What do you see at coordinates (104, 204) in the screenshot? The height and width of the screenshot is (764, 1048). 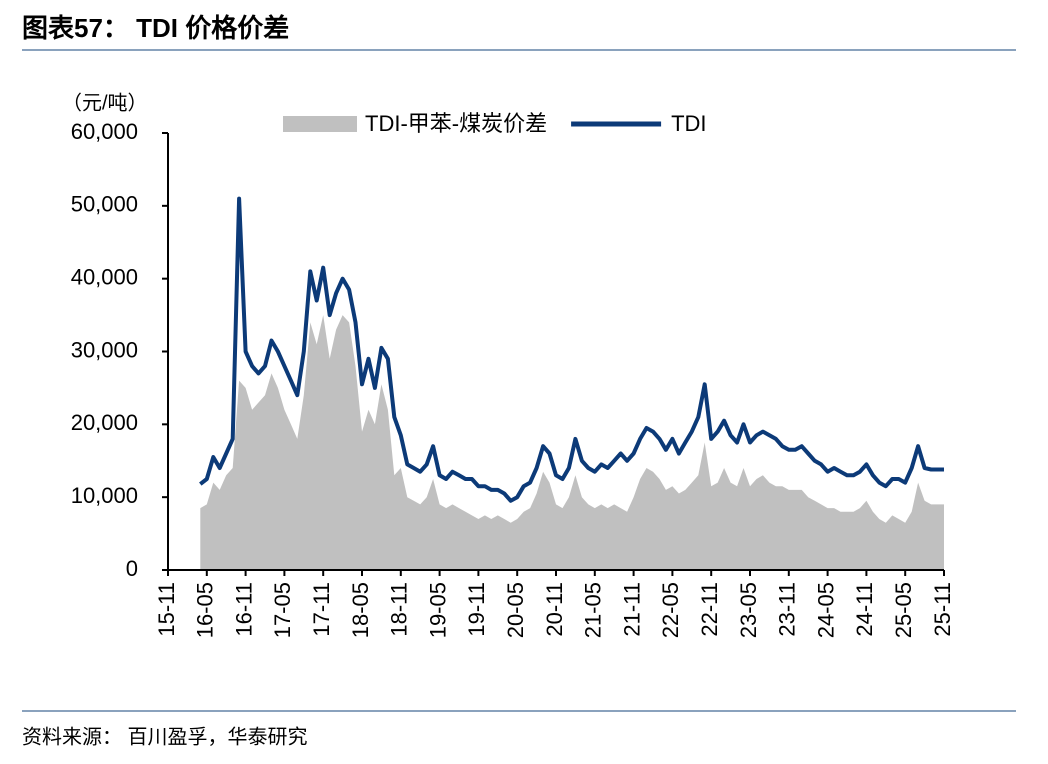 I see `y-tick-label: 50,000` at bounding box center [104, 204].